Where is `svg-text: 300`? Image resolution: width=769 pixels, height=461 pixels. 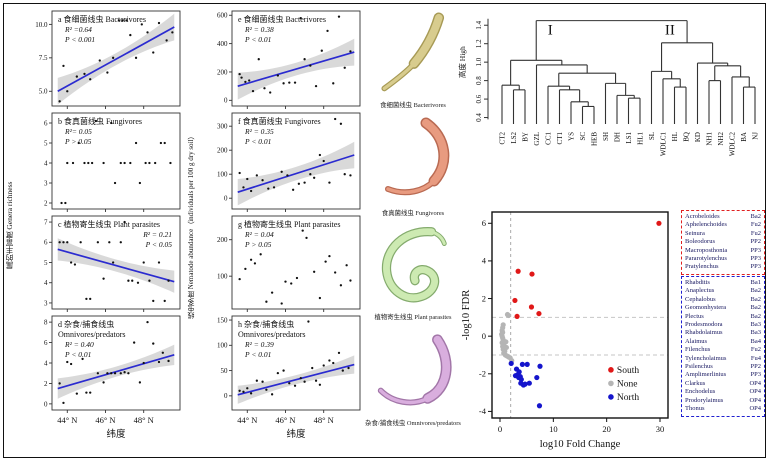
svg-text: 300 is located at coordinates (222, 127).